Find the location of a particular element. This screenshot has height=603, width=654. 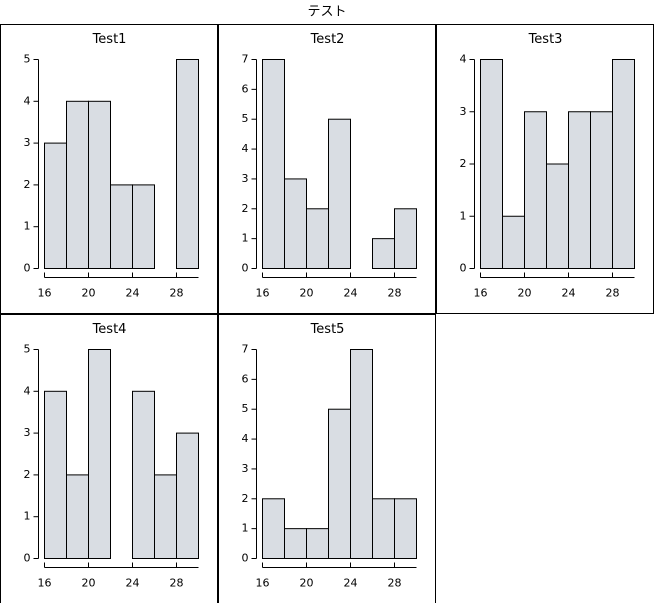

panel-title: Test3 is located at coordinates (545, 39).